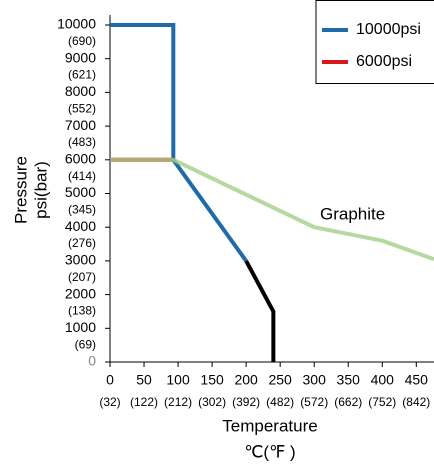 This screenshot has width=434, height=465. I want to click on x-tick-sublabel: (32), so click(109, 402).